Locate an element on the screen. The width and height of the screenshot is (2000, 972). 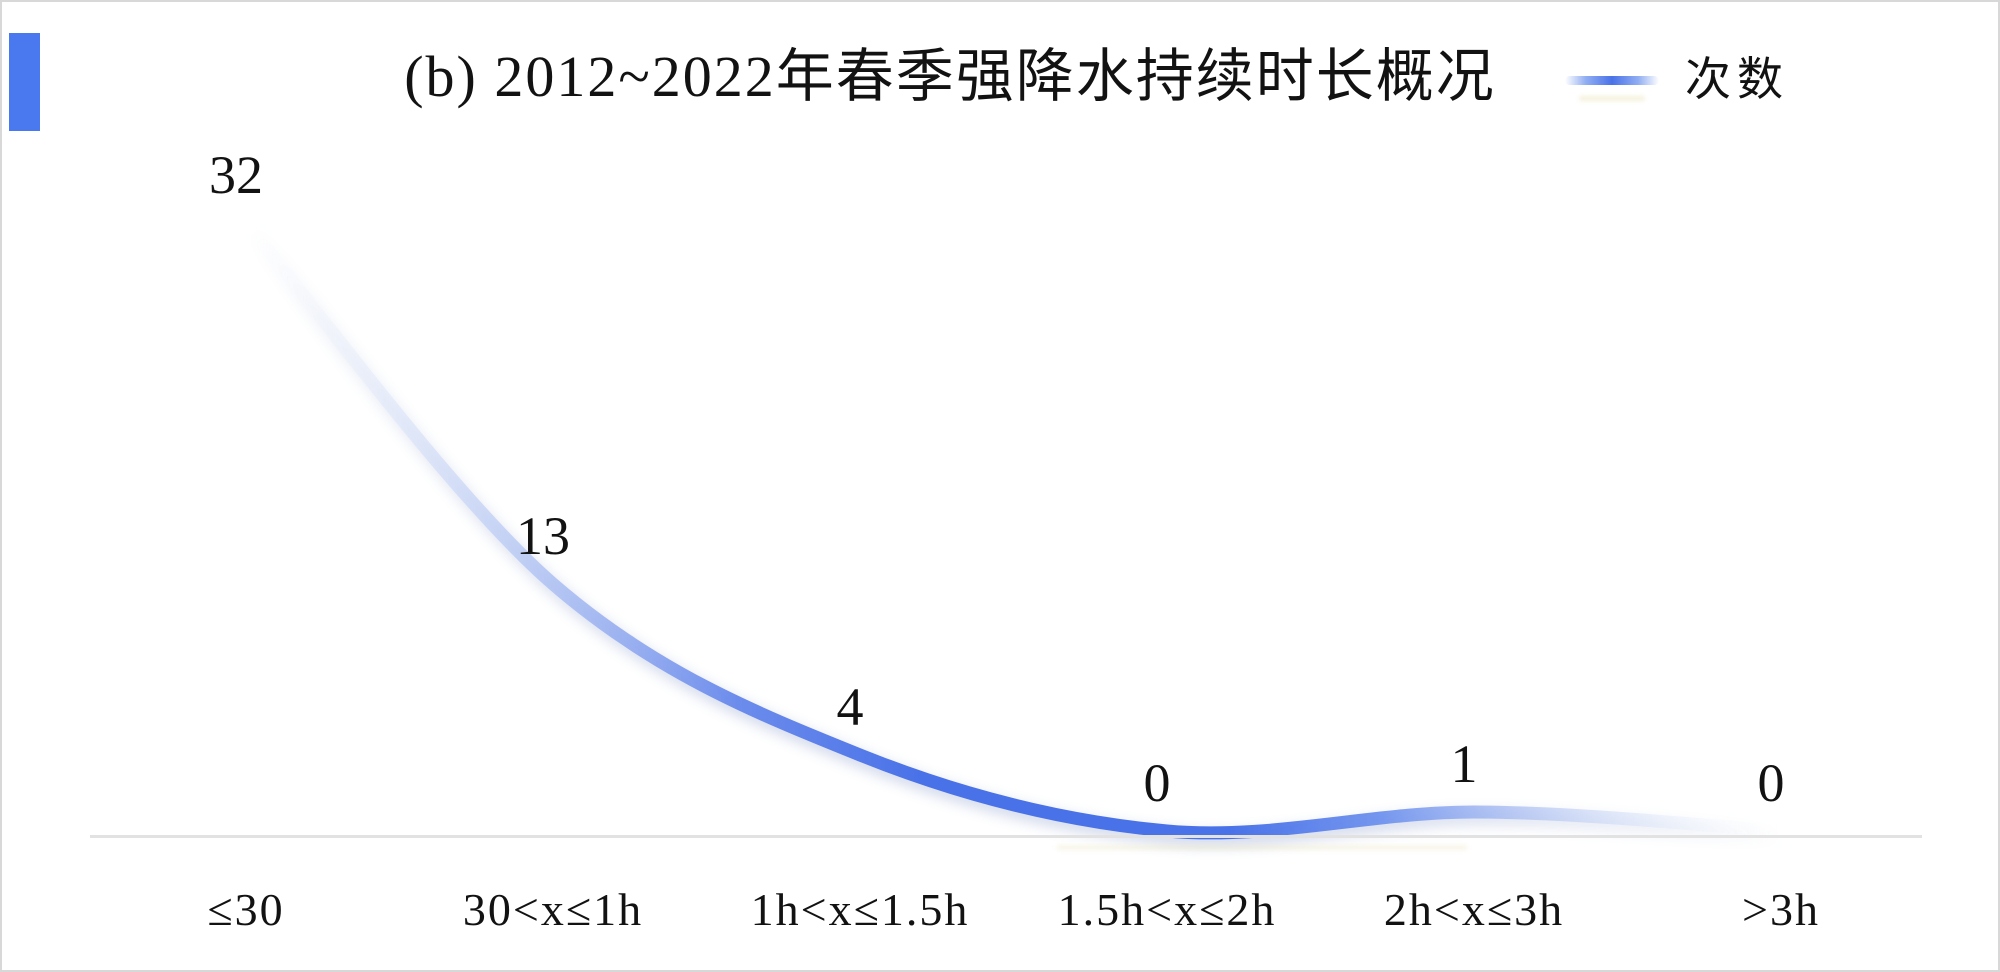
x-axis-label: 1h<x≤1.5h is located at coordinates (860, 909).